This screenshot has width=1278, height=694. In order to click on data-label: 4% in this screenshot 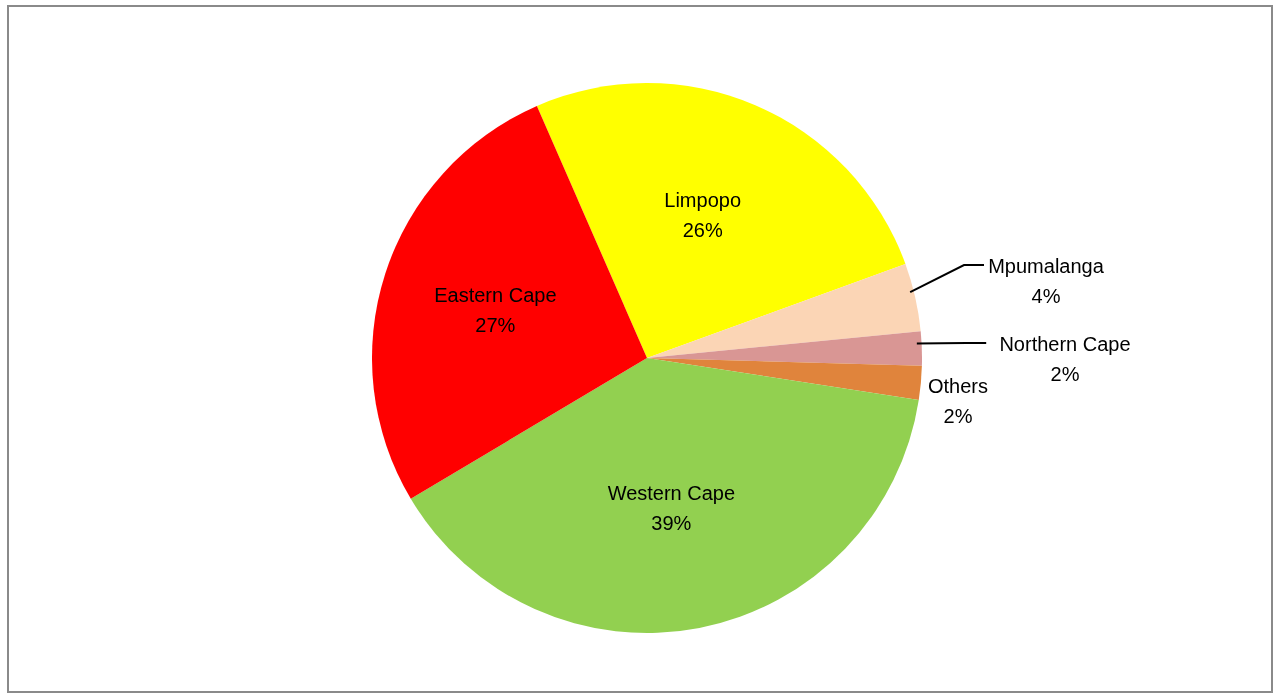, I will do `click(1046, 296)`.